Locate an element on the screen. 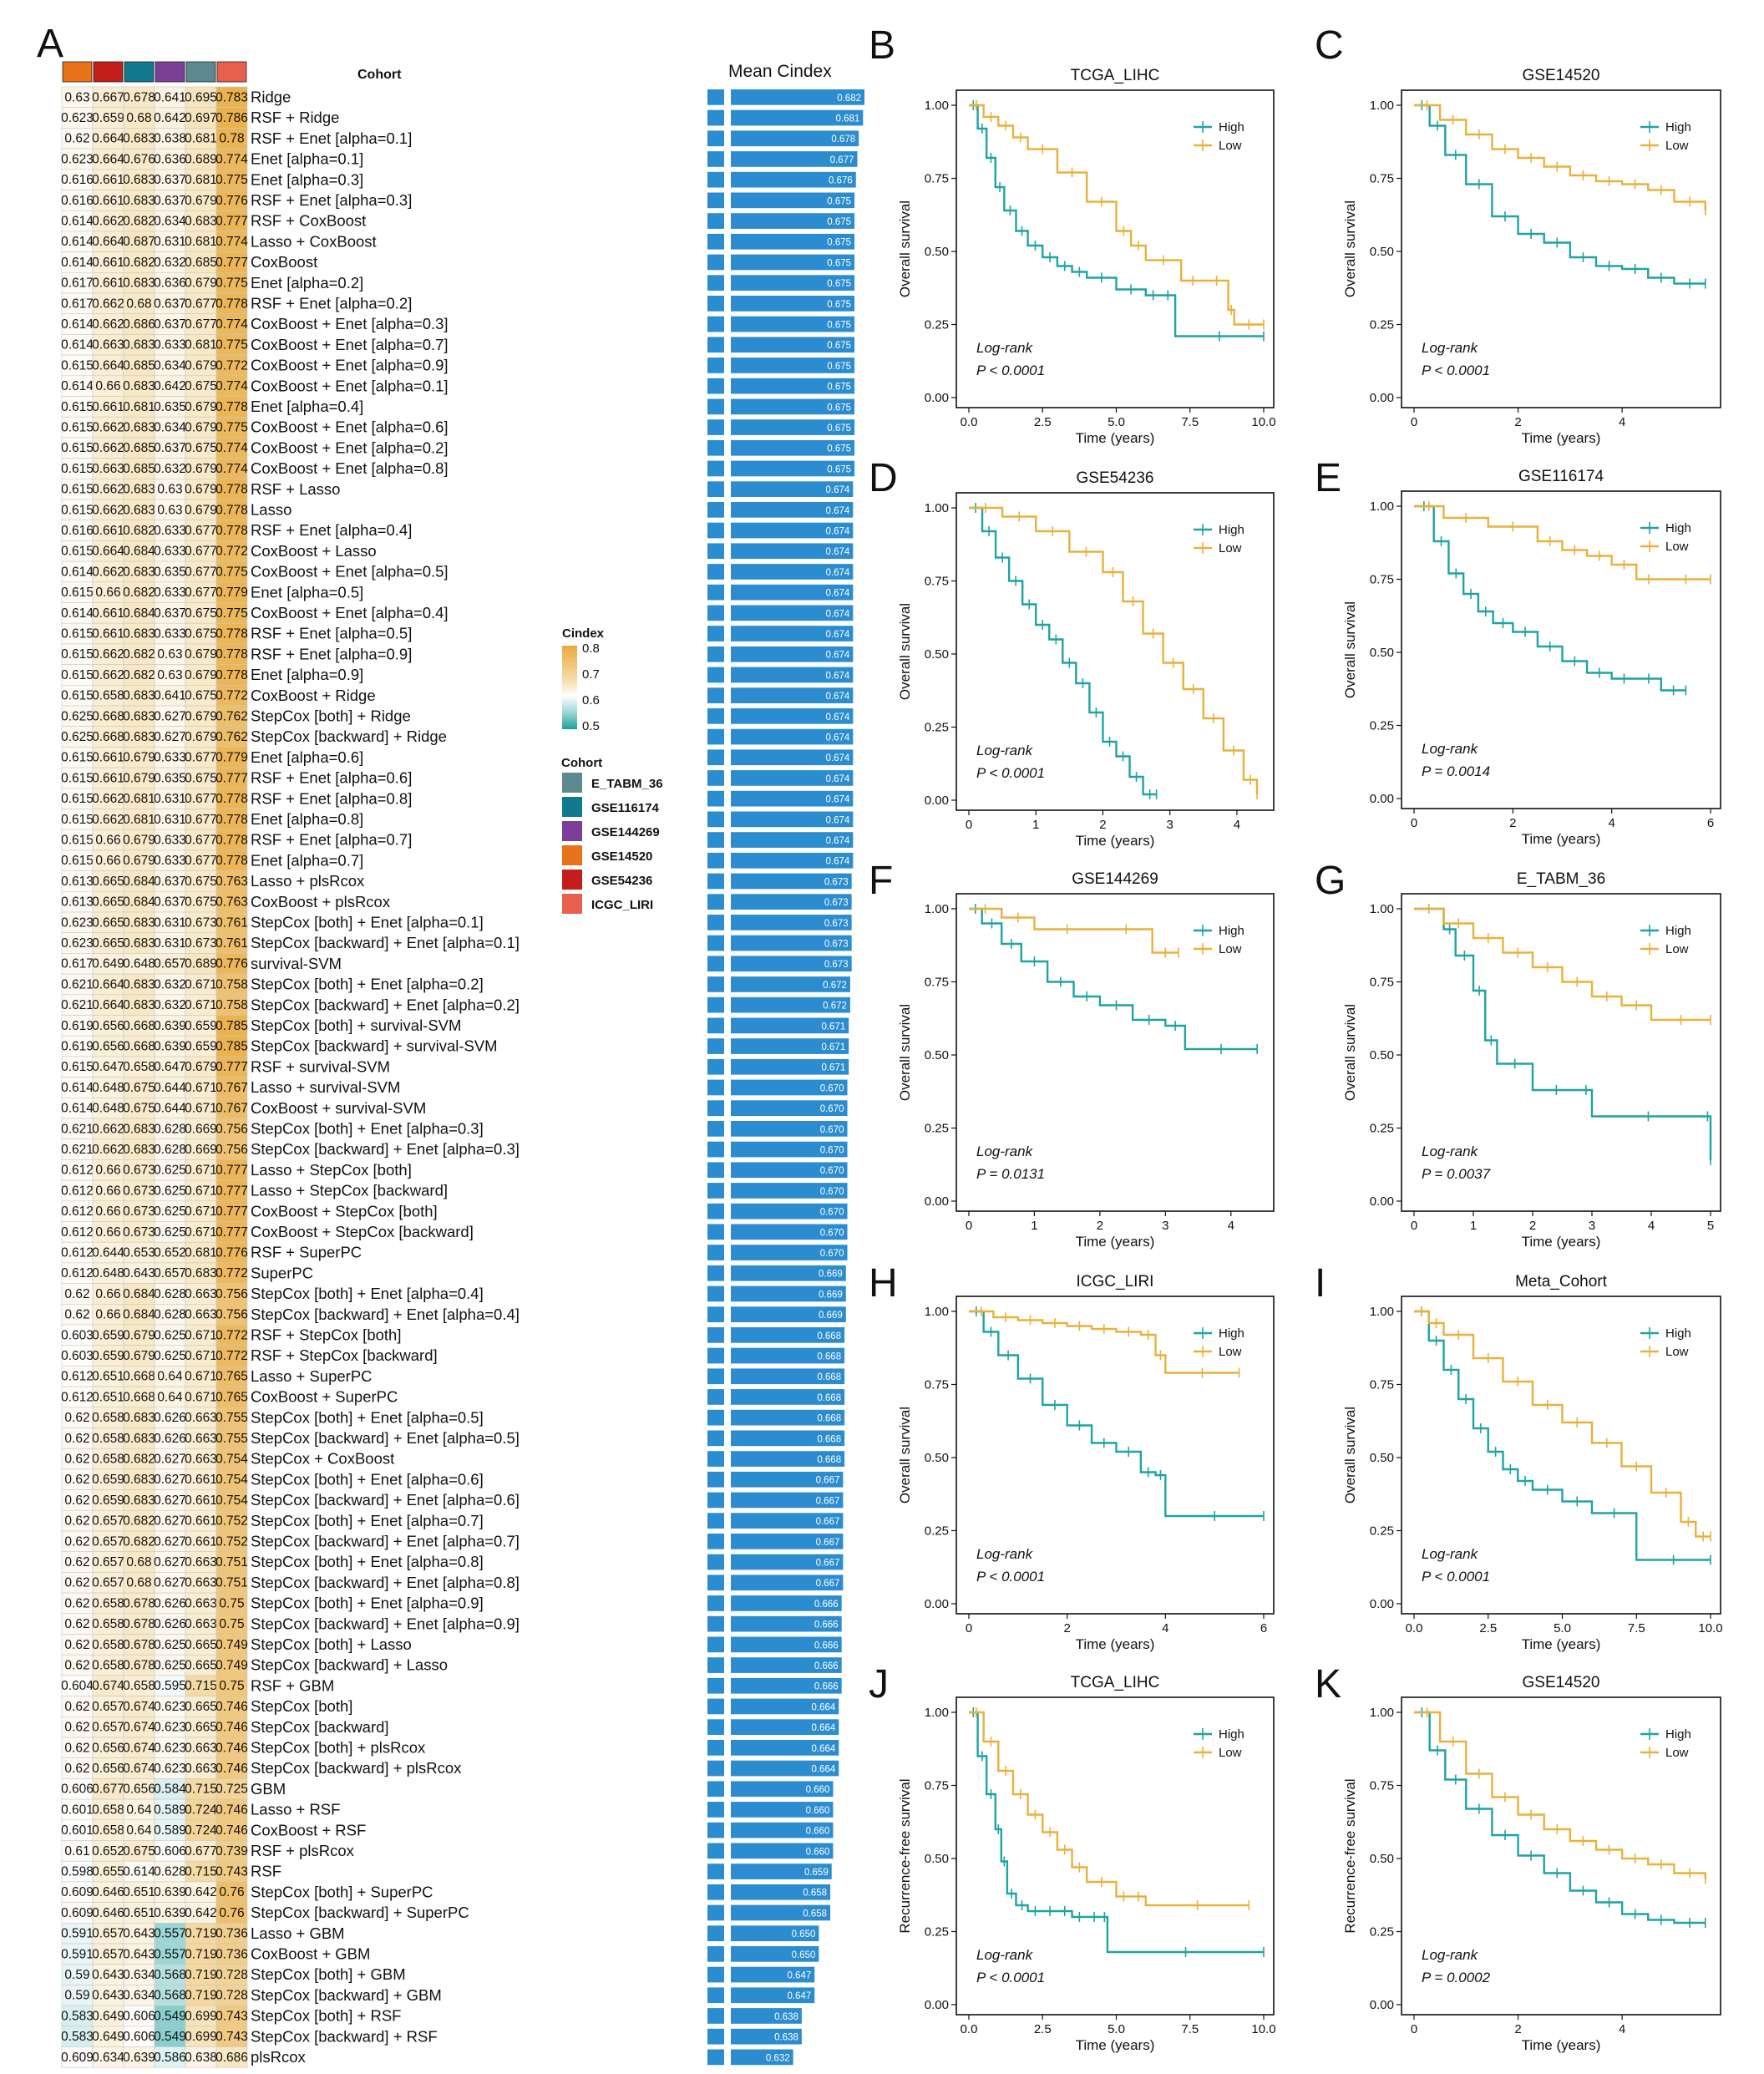  heatmap-cell-value: 0.62 is located at coordinates (76, 1315).